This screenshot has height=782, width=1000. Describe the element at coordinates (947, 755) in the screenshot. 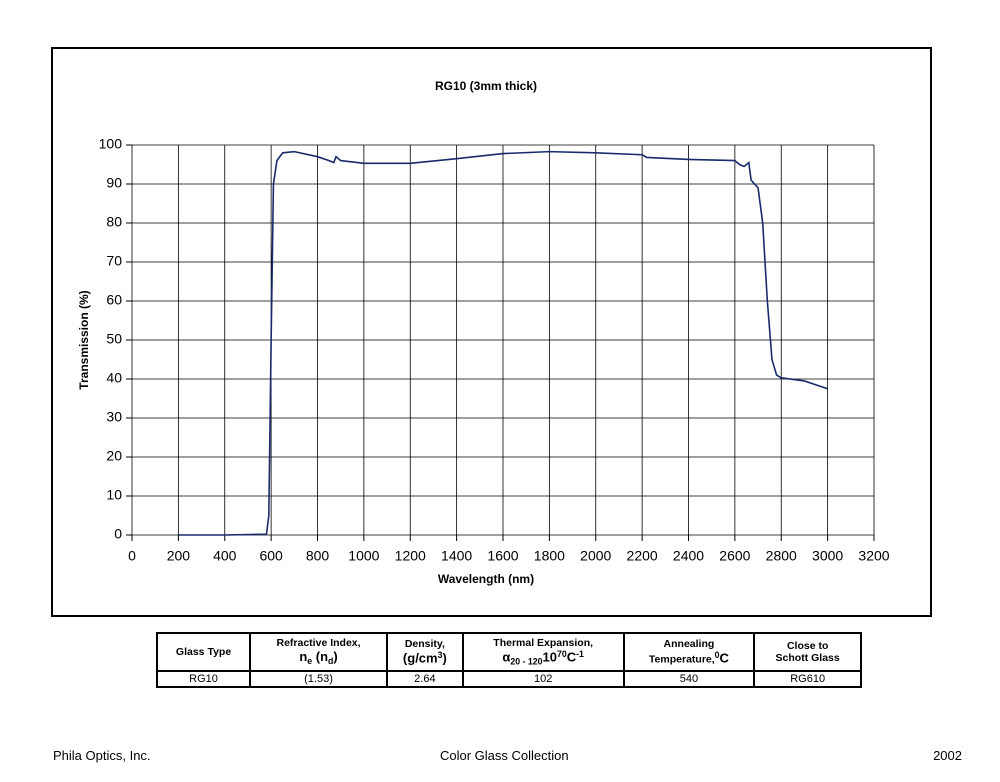

I see `footer-right: 2002` at that location.